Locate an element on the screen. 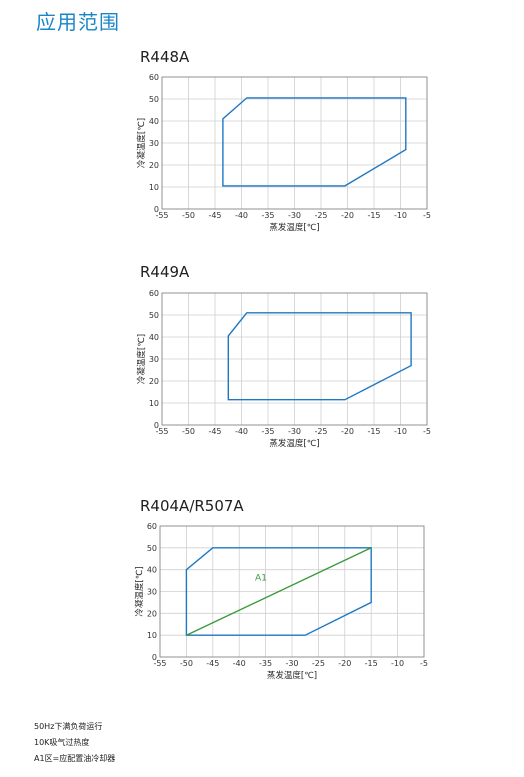 The height and width of the screenshot is (777, 524). notes: 50Hz下满负荷运行 10K吸气过热度 A1区=应配置油冷却器 is located at coordinates (74, 743).